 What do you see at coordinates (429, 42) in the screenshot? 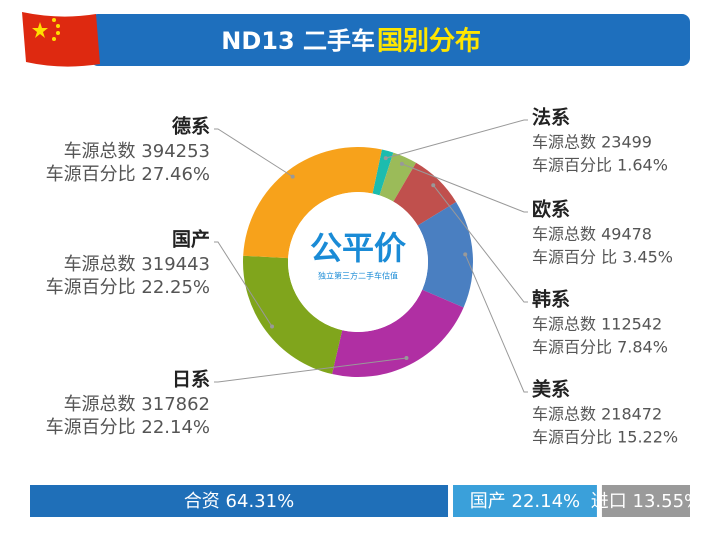
I see `chart-title-highlight: 国别分布` at bounding box center [429, 42].